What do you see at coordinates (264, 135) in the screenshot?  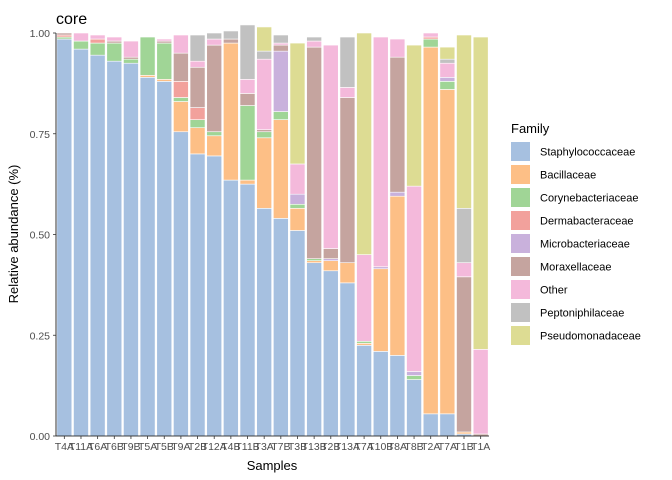 I see `bar-segment-corynebacteriaceae-t3a` at bounding box center [264, 135].